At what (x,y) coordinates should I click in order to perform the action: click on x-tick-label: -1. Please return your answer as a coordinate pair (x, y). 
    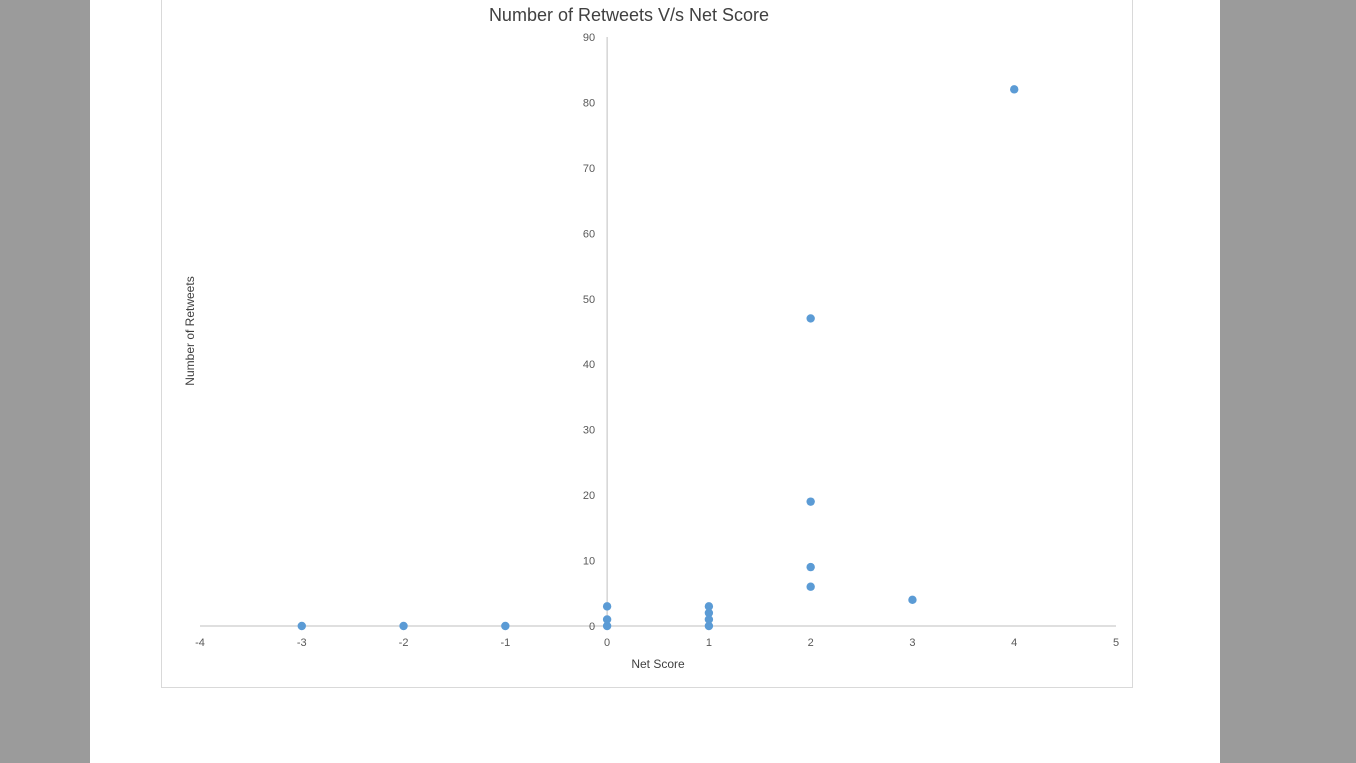
    Looking at the image, I should click on (505, 643).